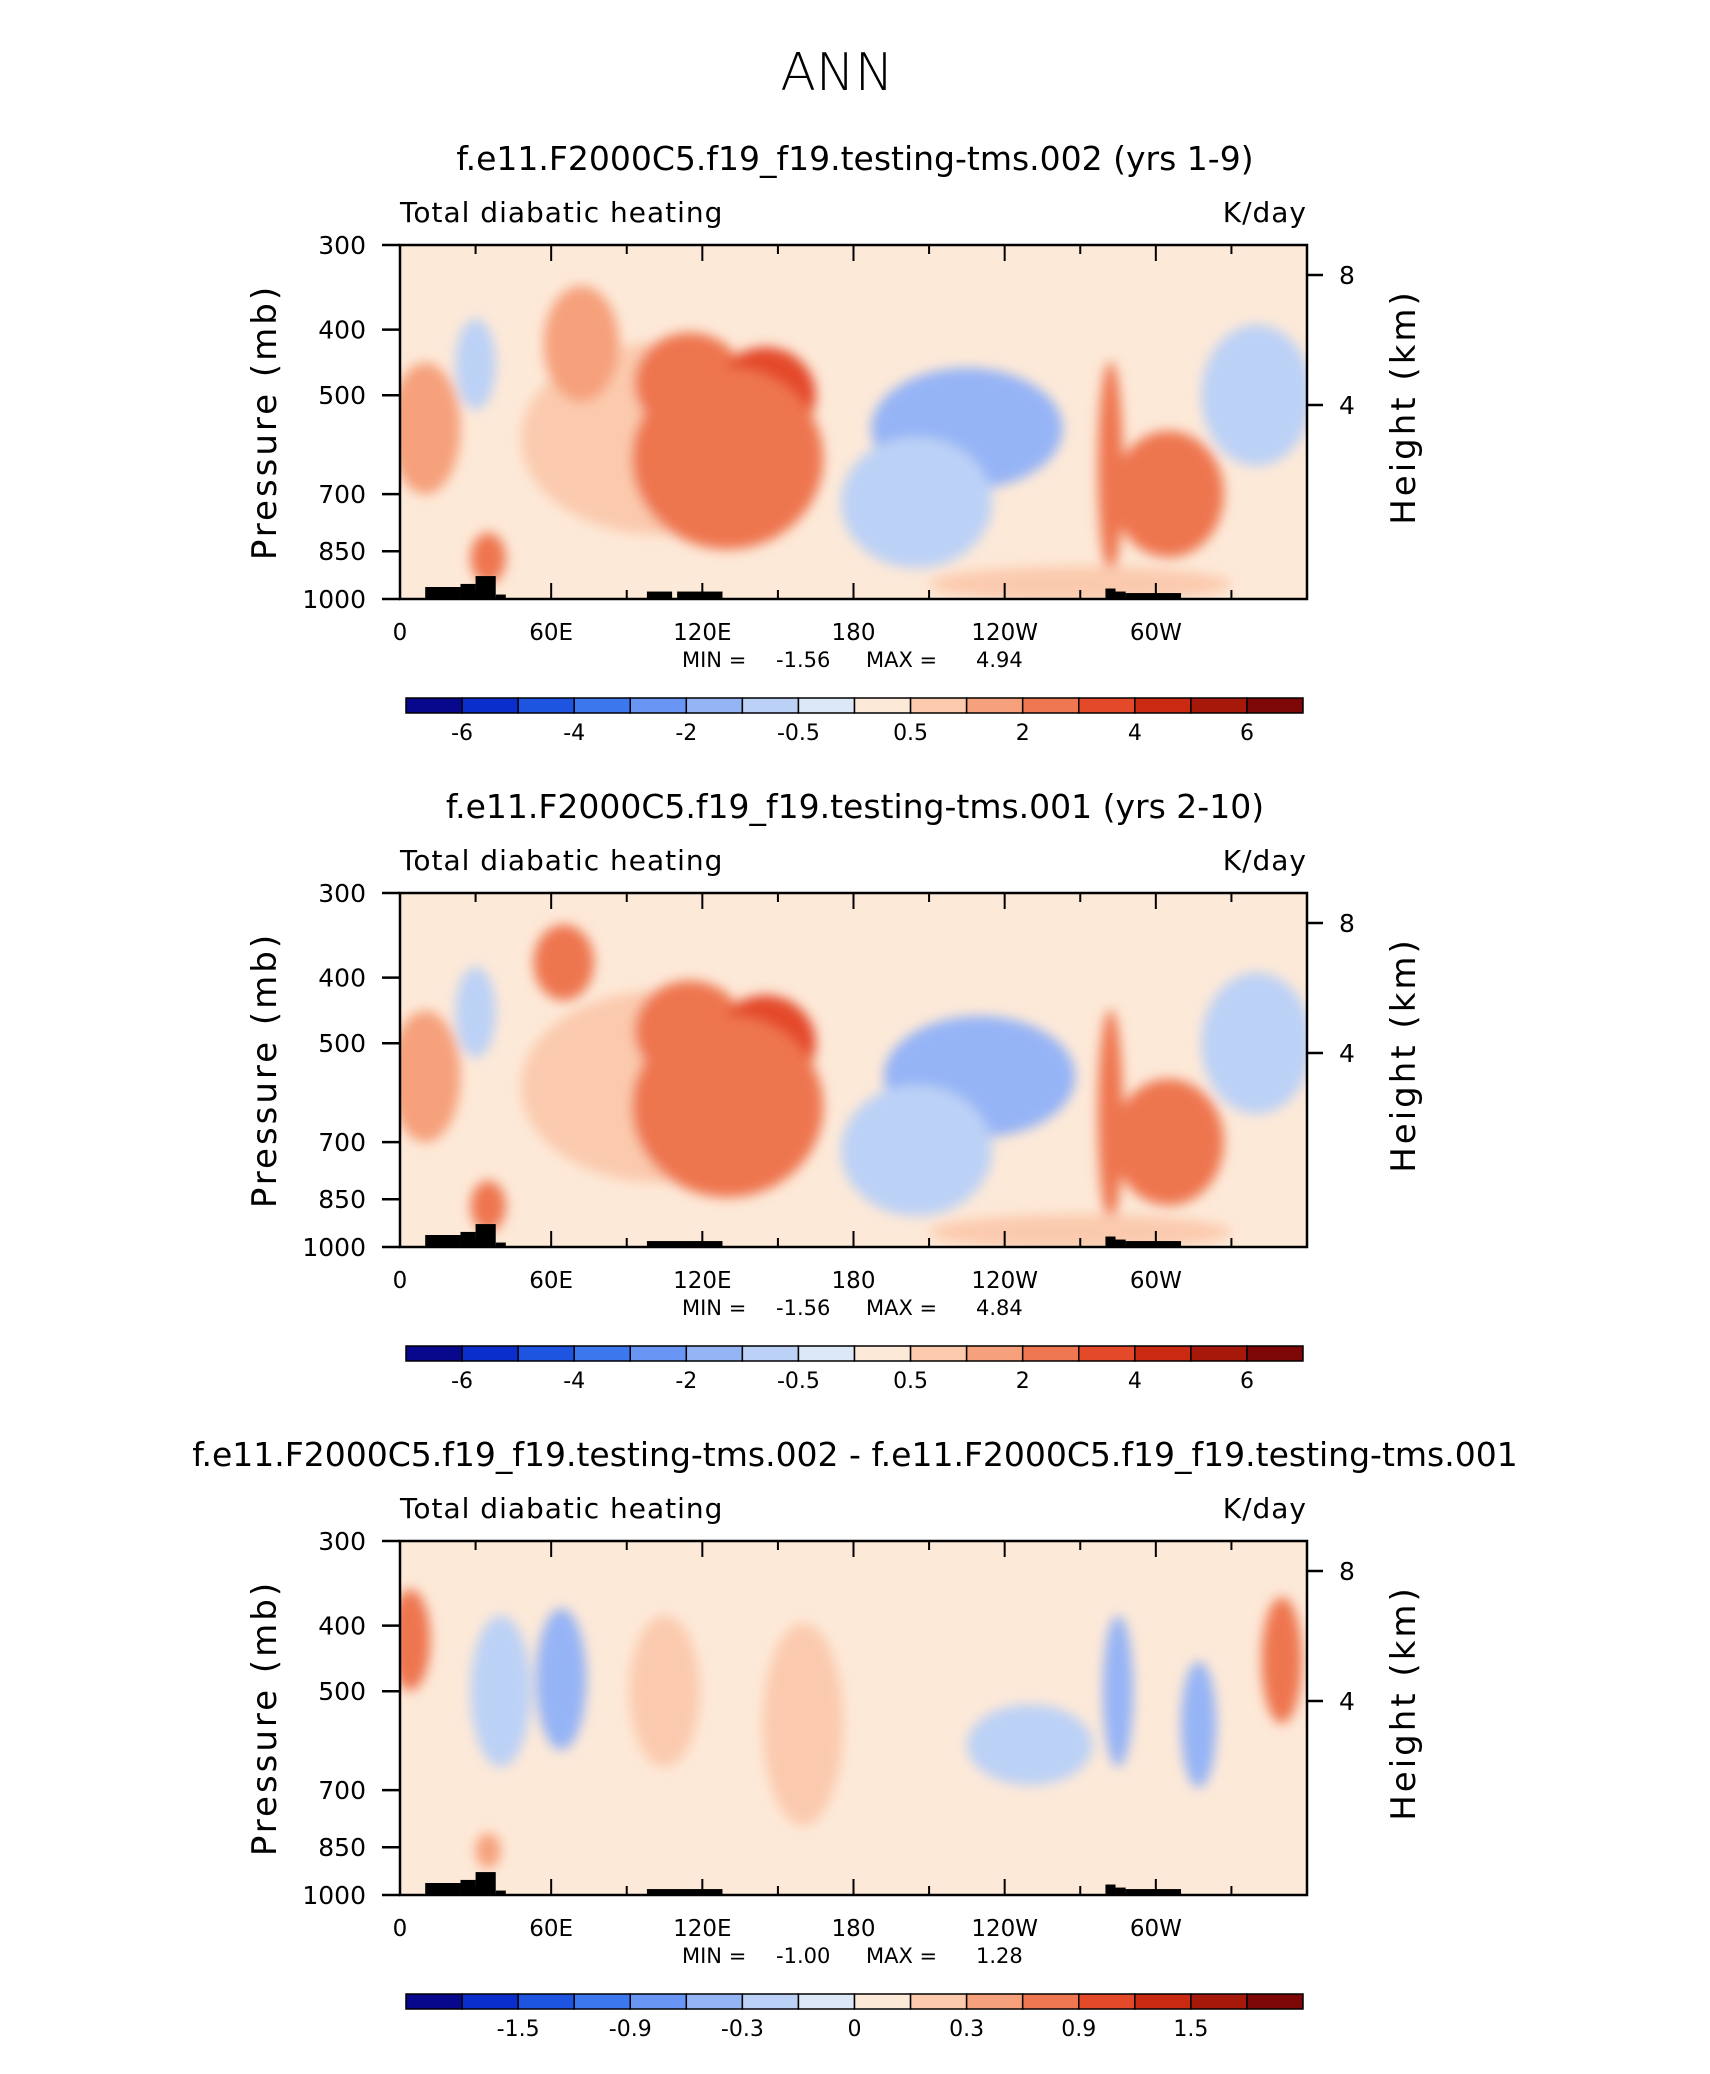 This screenshot has height=2074, width=1710. Describe the element at coordinates (1265, 1508) in the screenshot. I see `units-label: K/day` at that location.